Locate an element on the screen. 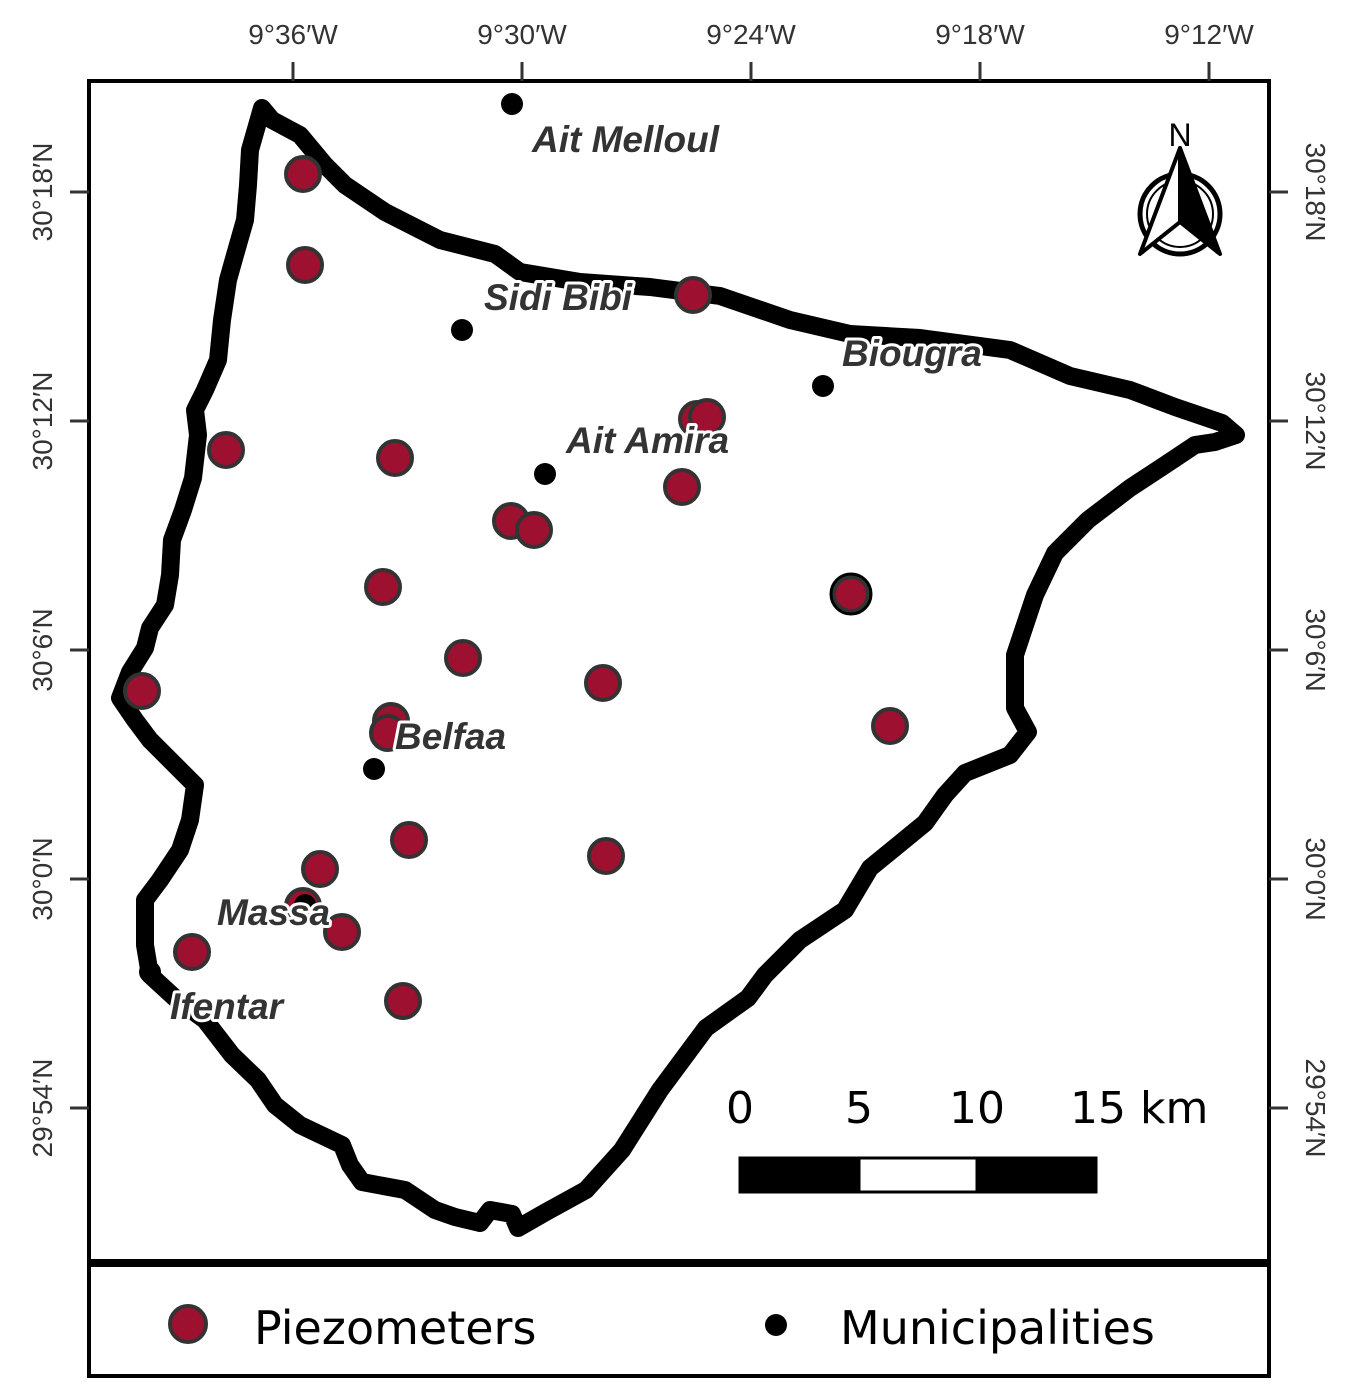 This screenshot has width=1358, height=1398. top-tick-label: 9°24′W is located at coordinates (751, 34).